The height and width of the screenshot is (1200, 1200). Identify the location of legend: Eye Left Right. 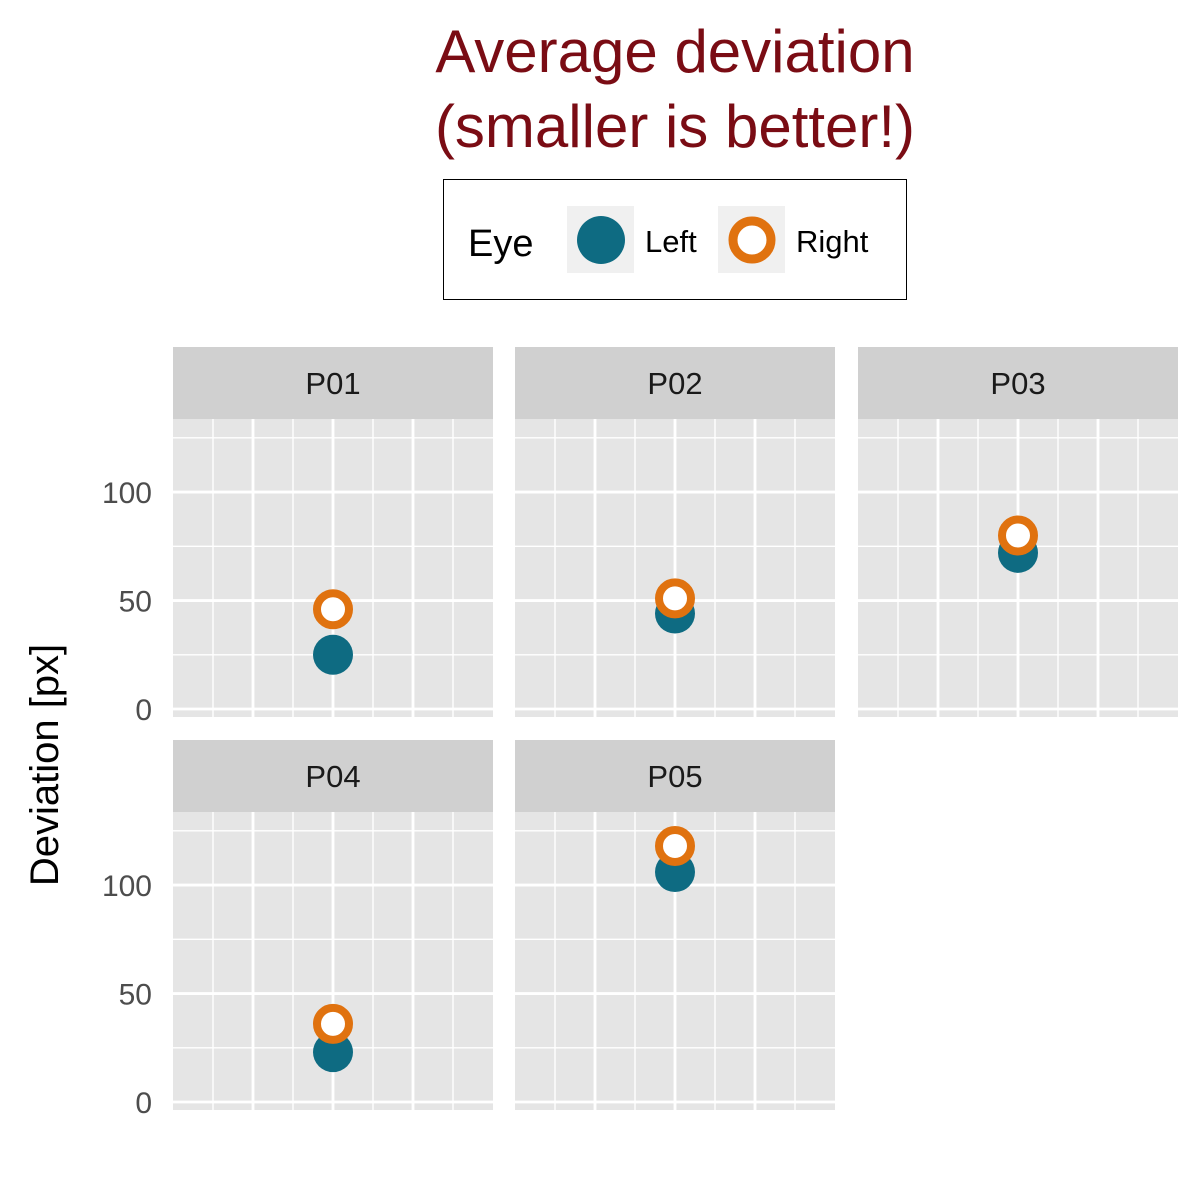
(675, 239).